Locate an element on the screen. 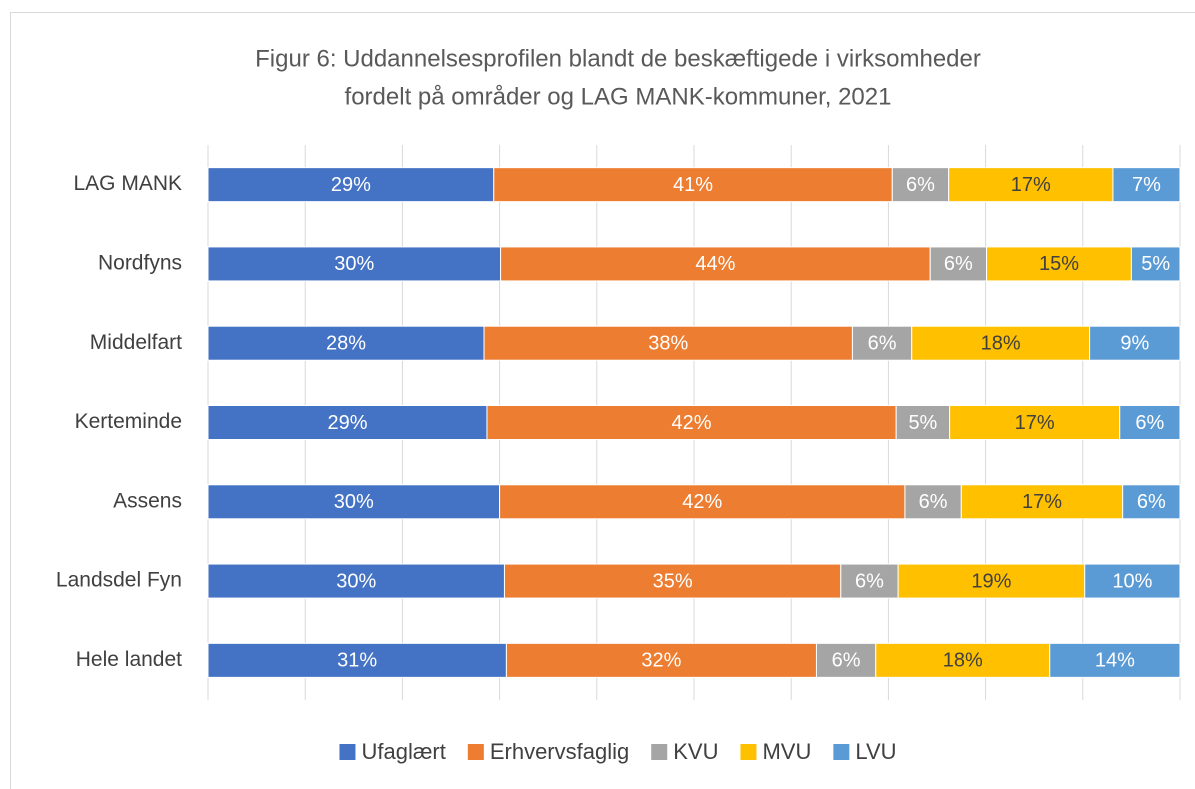 Image resolution: width=1195 pixels, height=789 pixels. y-tick-label: Landsdel Fyn is located at coordinates (119, 580).